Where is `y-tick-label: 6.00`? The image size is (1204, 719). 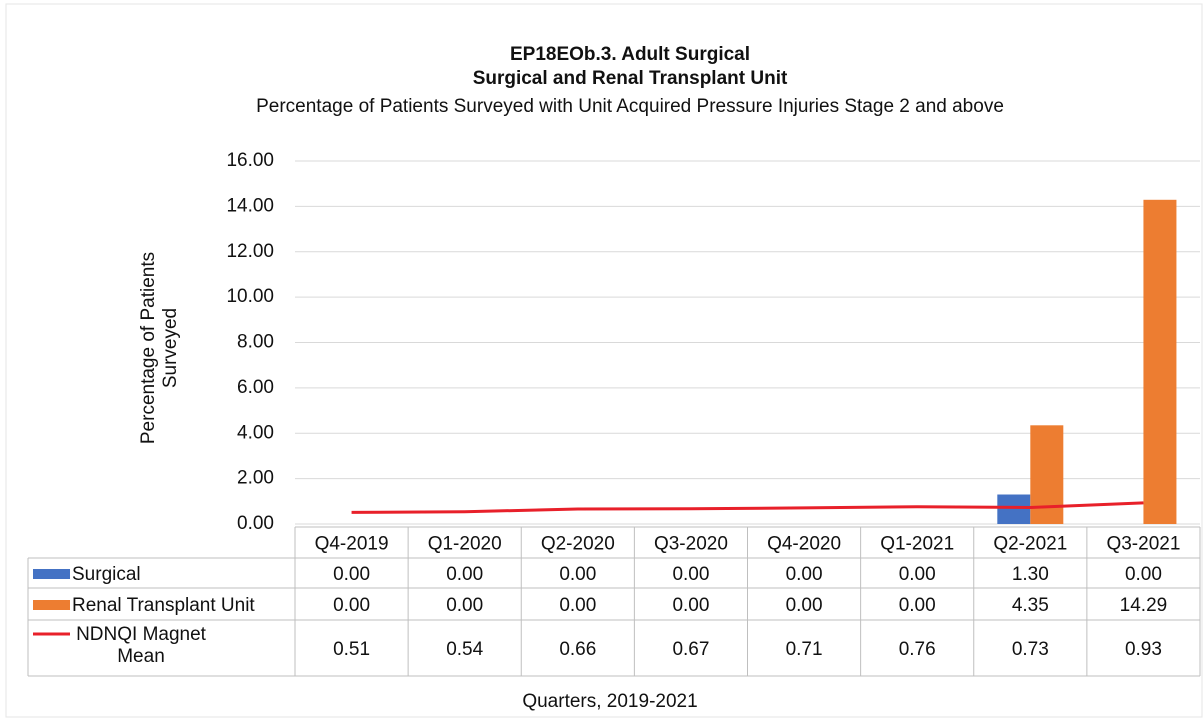
y-tick-label: 6.00 is located at coordinates (255, 387).